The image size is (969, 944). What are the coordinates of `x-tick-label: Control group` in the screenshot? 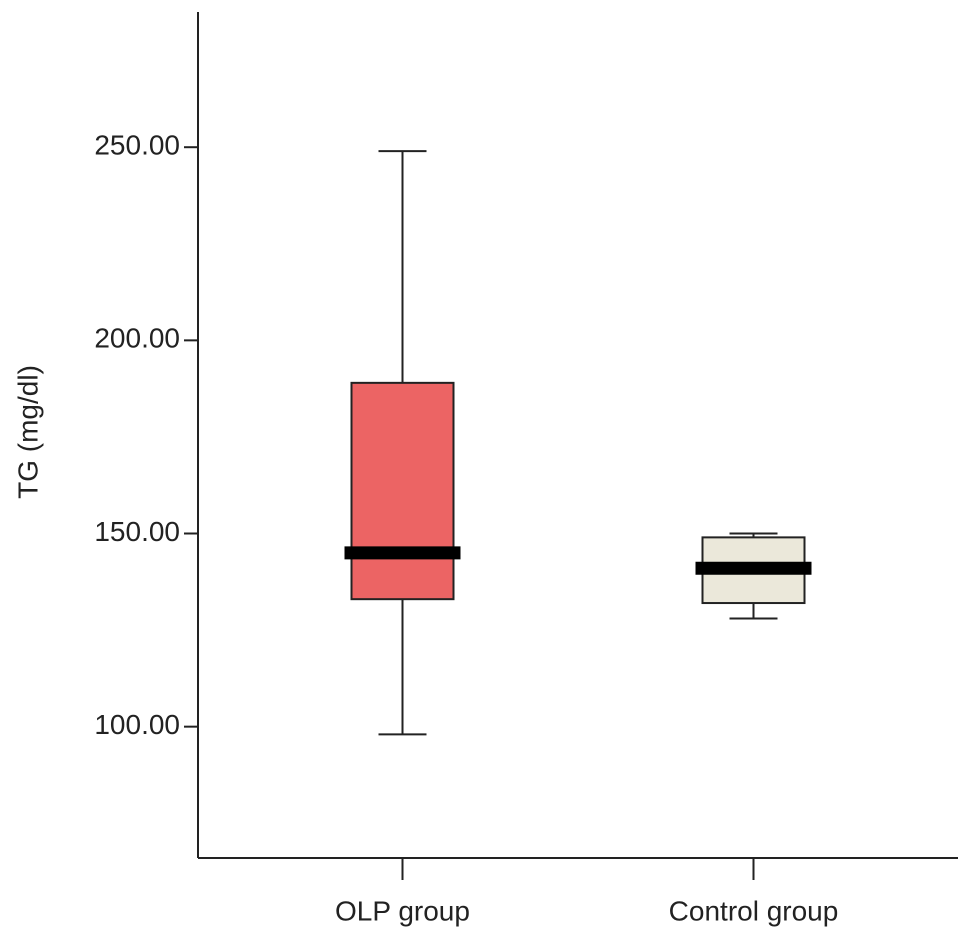 It's located at (754, 910).